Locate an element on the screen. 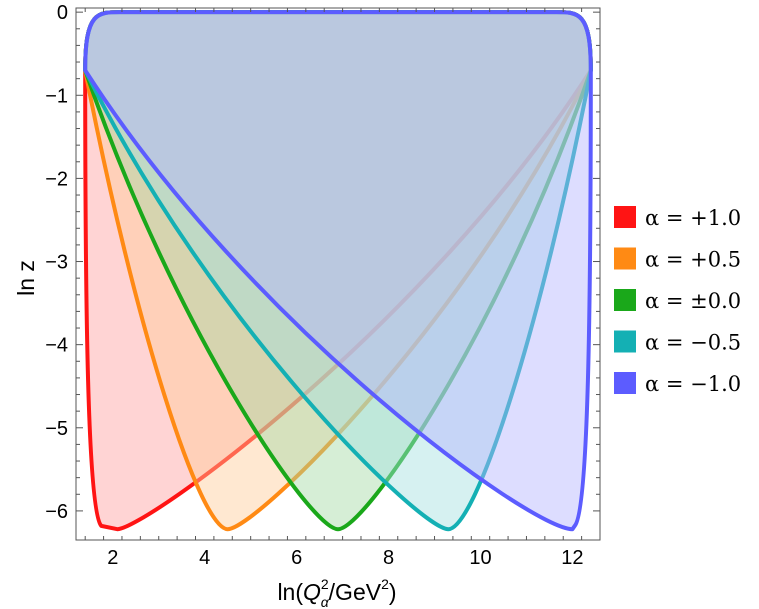 The width and height of the screenshot is (759, 609). y-tick-label: −1 is located at coordinates (56, 96).